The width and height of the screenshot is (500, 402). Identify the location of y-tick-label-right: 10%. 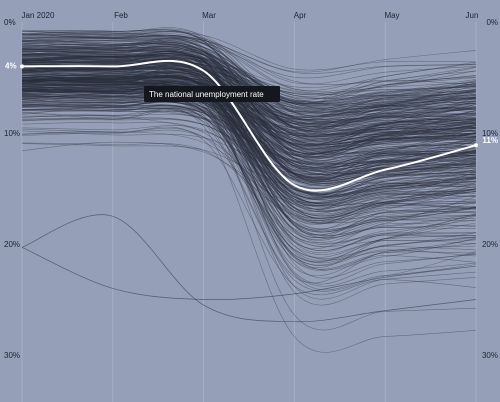
(490, 133).